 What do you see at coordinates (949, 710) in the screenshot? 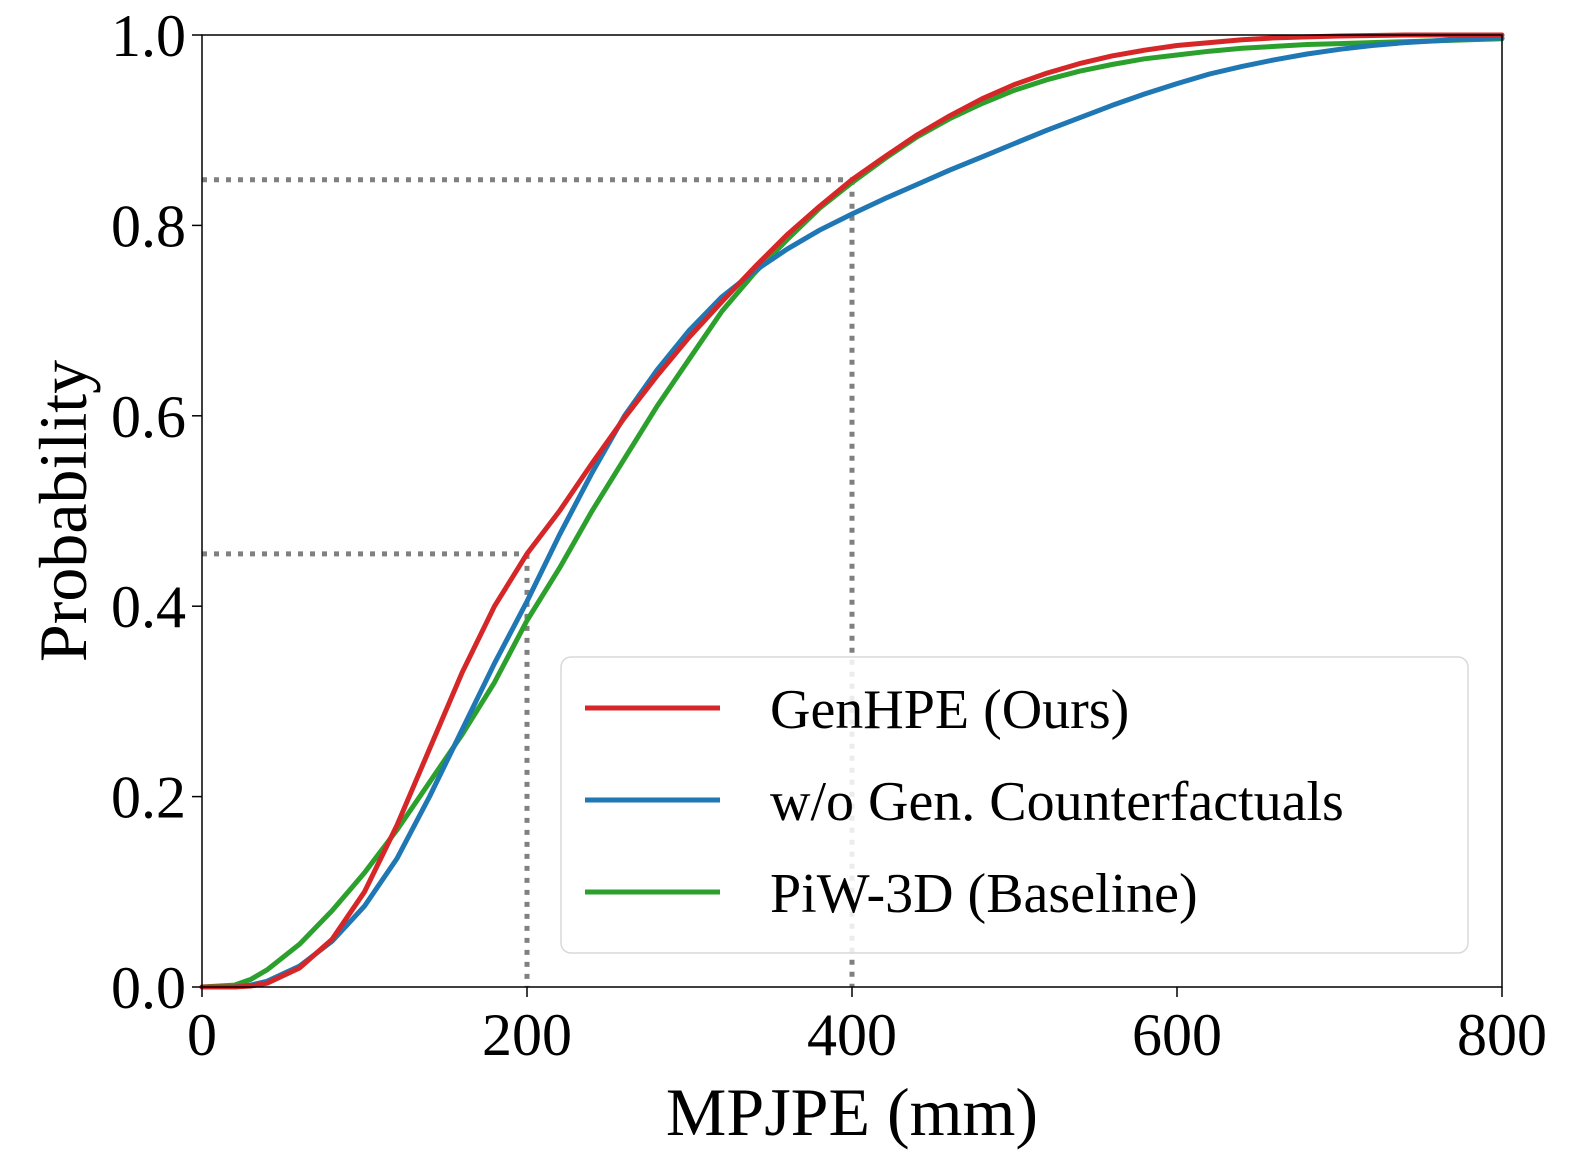
I see `legend-label-genhpe: GenHPE (Ours)` at bounding box center [949, 710].